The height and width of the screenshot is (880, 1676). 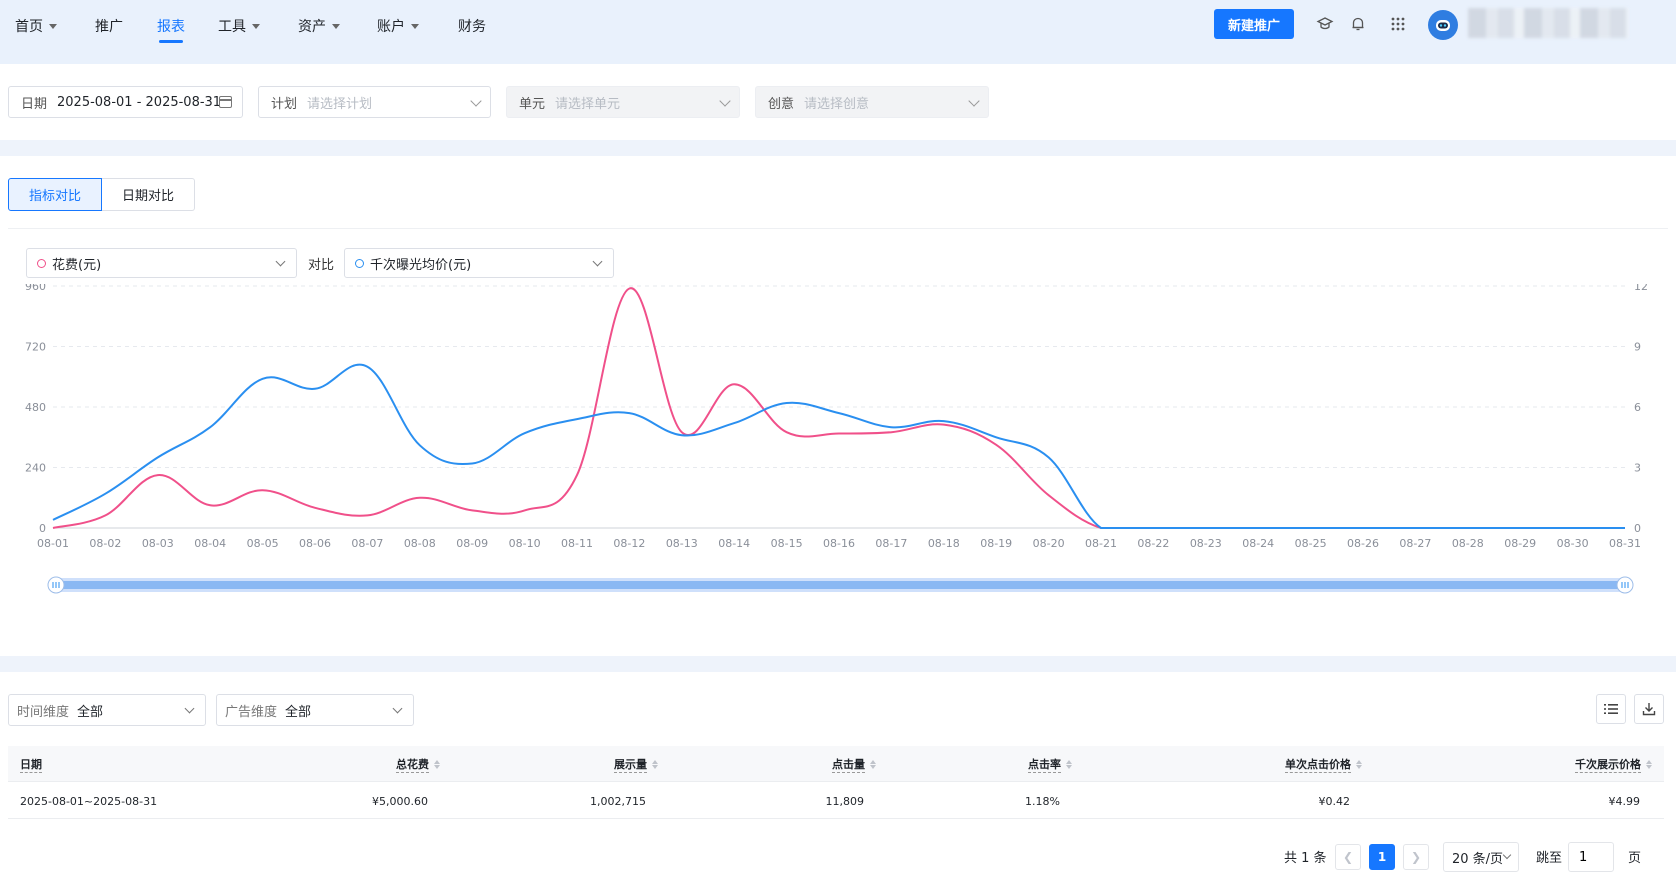 I want to click on creative-placeholder: 请选择创意, so click(x=837, y=104).